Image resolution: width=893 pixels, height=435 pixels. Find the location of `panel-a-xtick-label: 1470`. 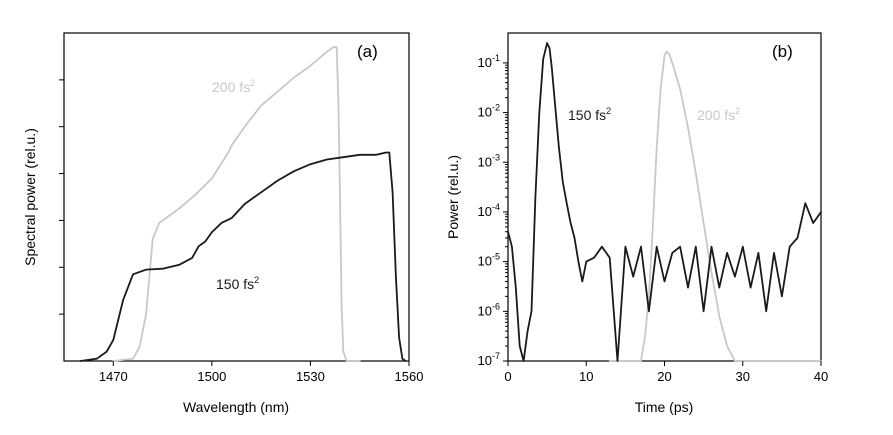

panel-a-xtick-label: 1470 is located at coordinates (113, 376).